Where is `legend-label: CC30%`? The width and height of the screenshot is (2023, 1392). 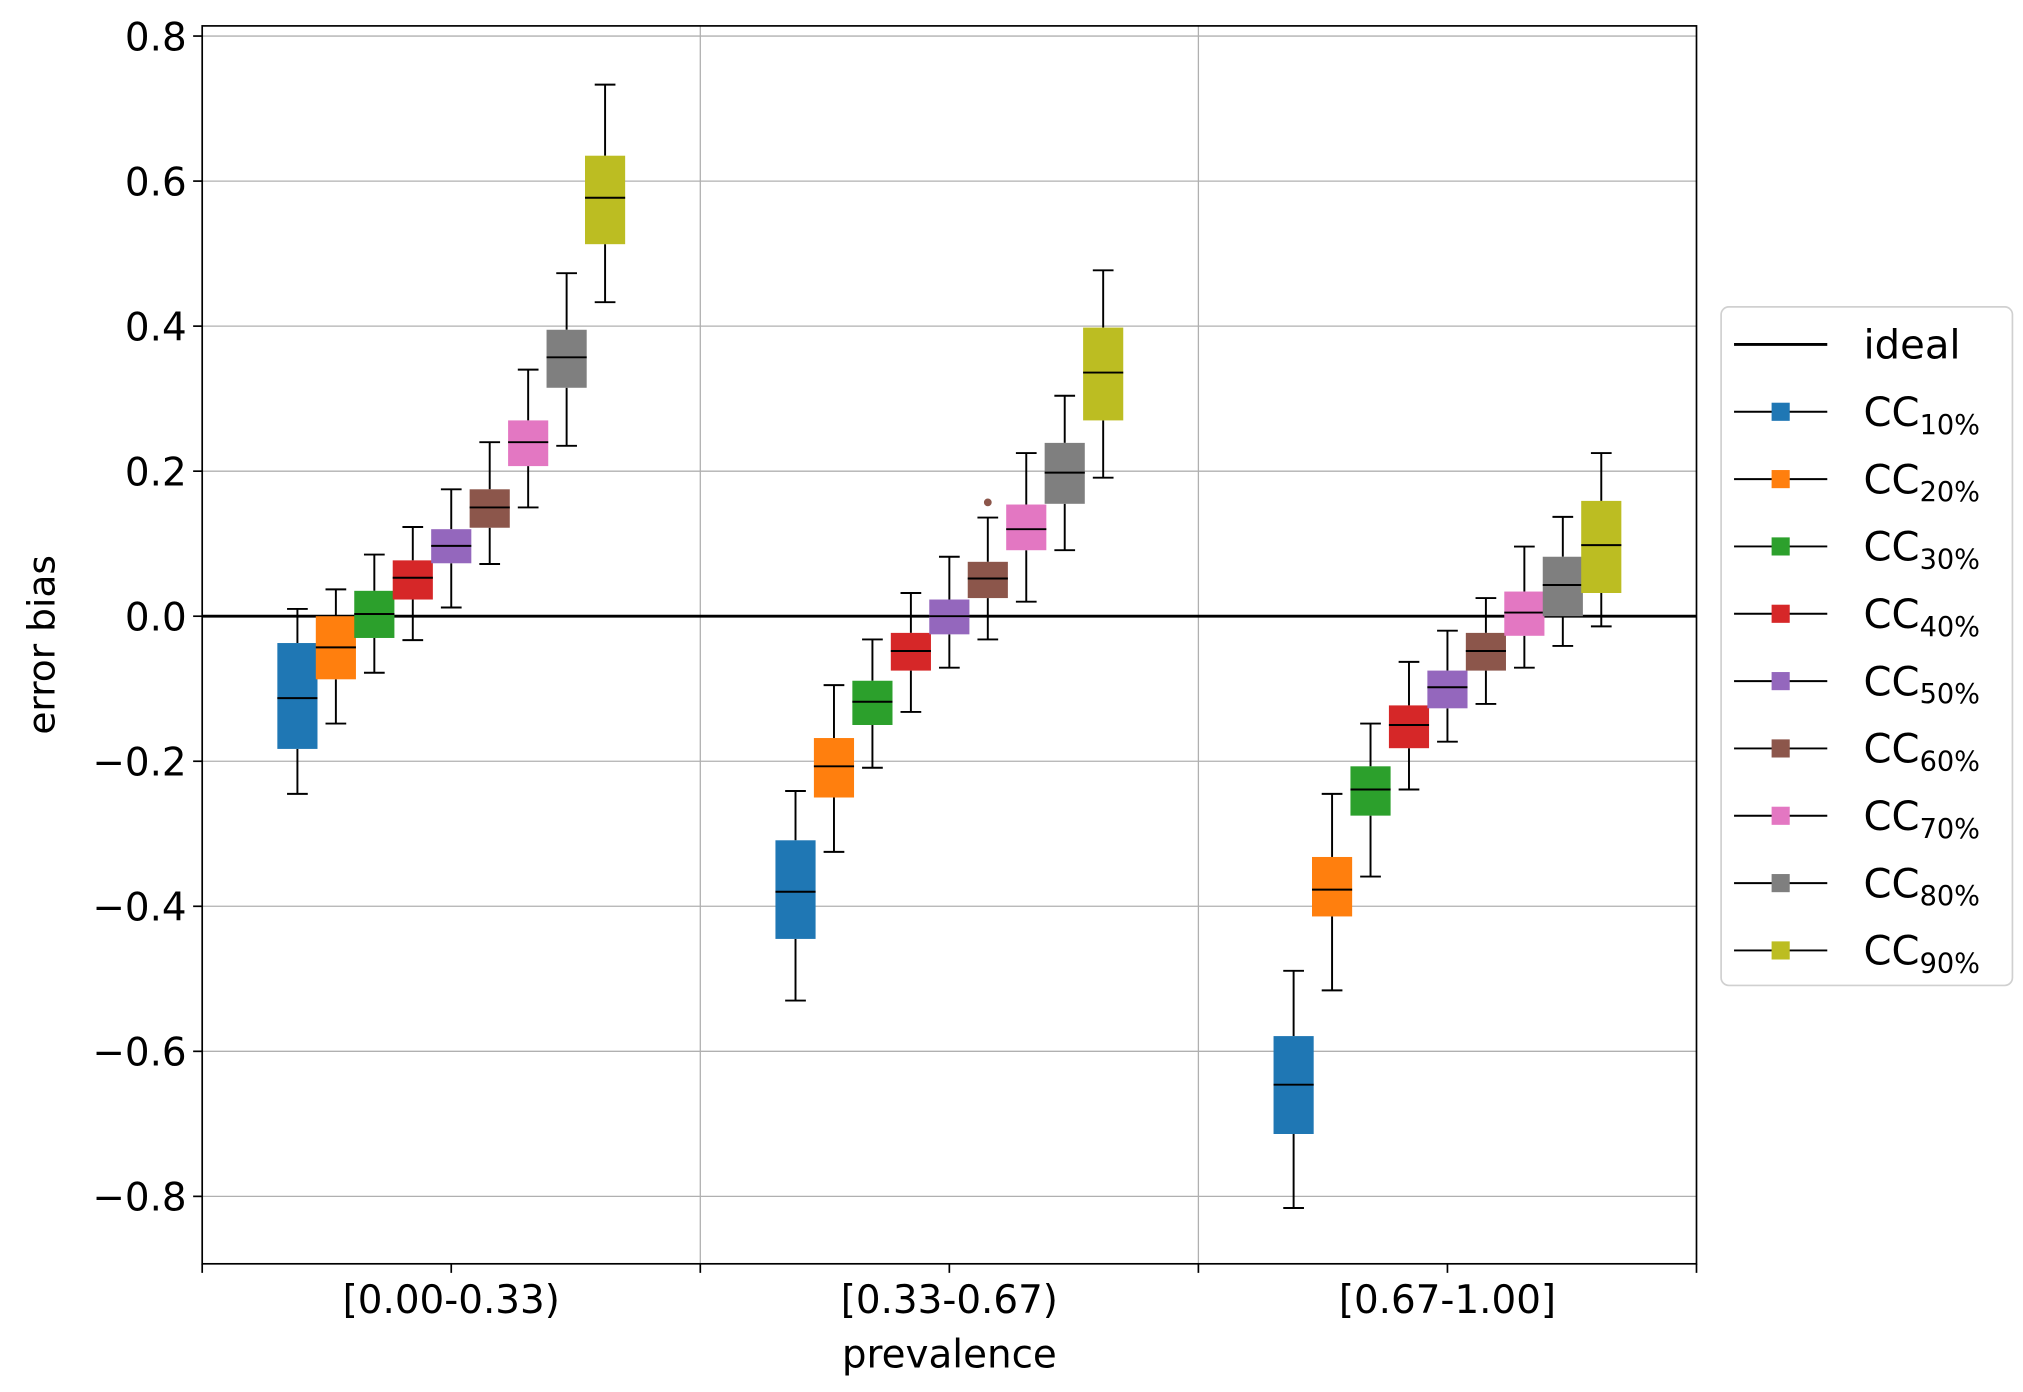 legend-label: CC30% is located at coordinates (1922, 550).